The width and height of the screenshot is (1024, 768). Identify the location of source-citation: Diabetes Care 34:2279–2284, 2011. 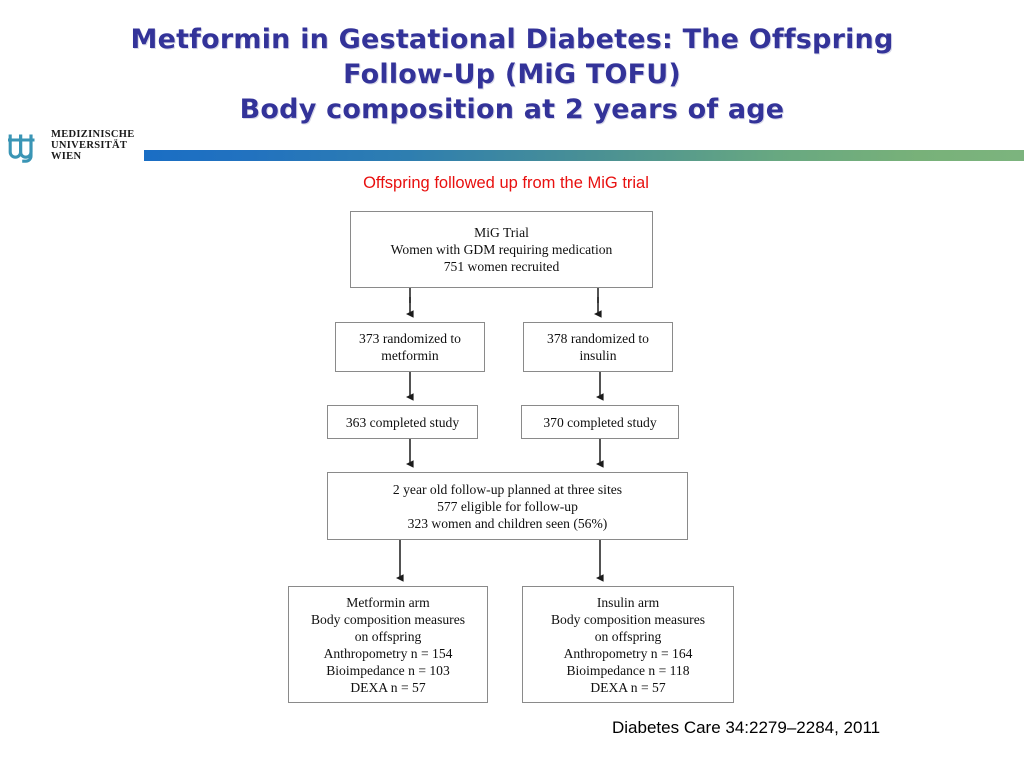
(746, 727).